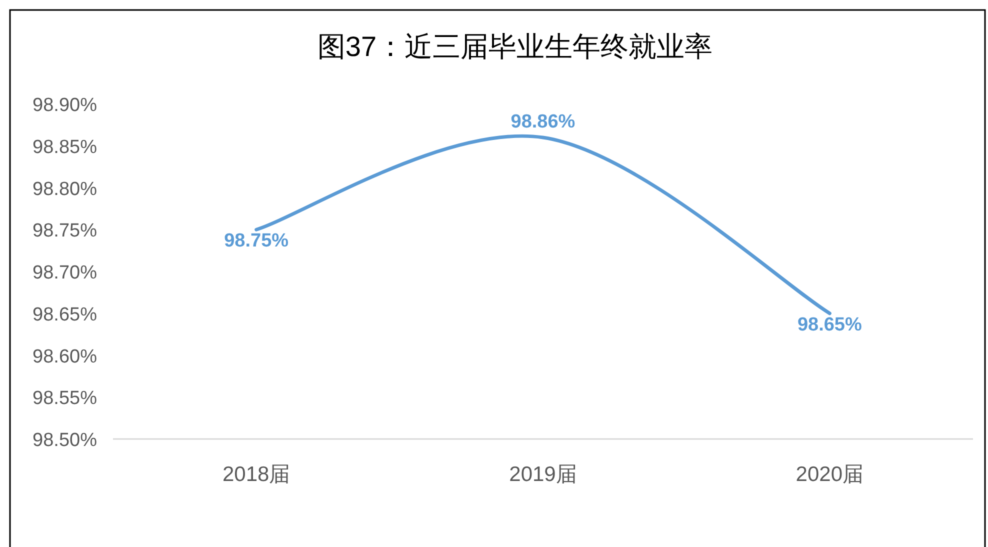 The image size is (988, 547). I want to click on y-tick-label: 98.80%, so click(65, 189).